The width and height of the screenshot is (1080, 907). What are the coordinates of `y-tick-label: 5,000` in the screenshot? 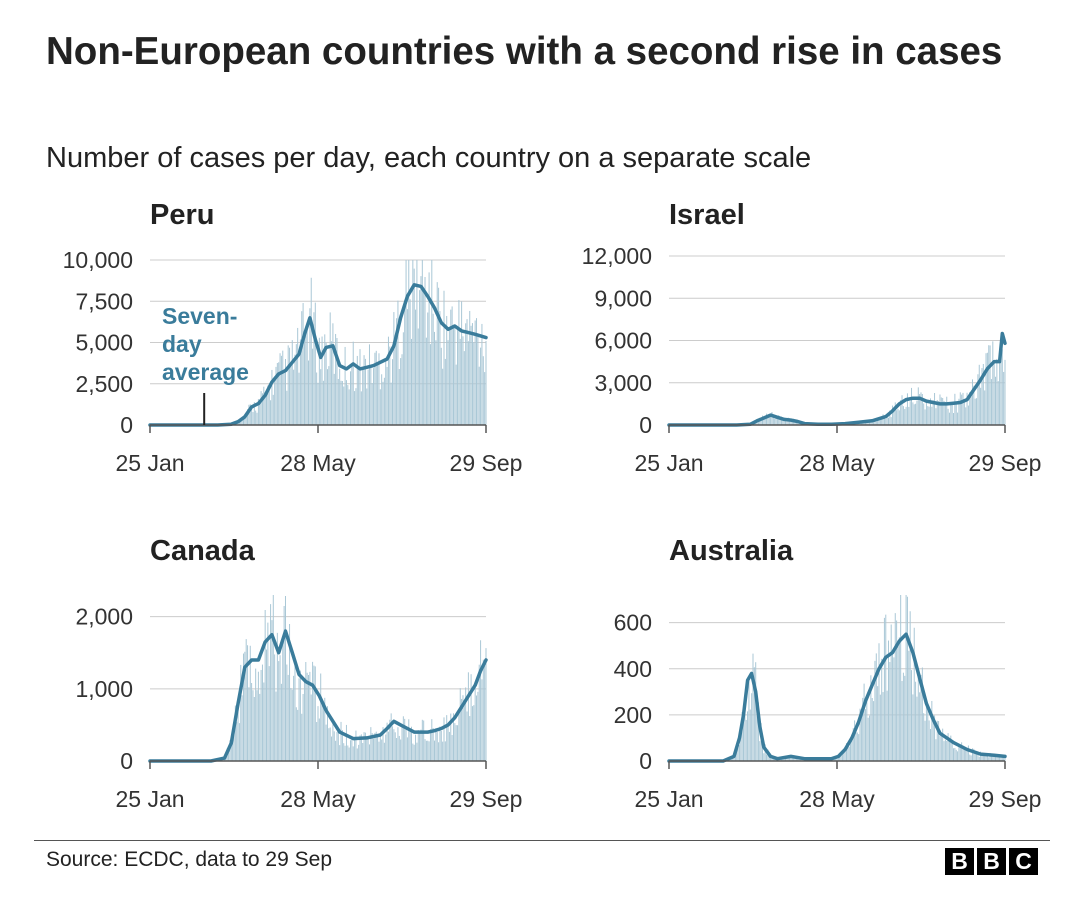 It's located at (104, 343).